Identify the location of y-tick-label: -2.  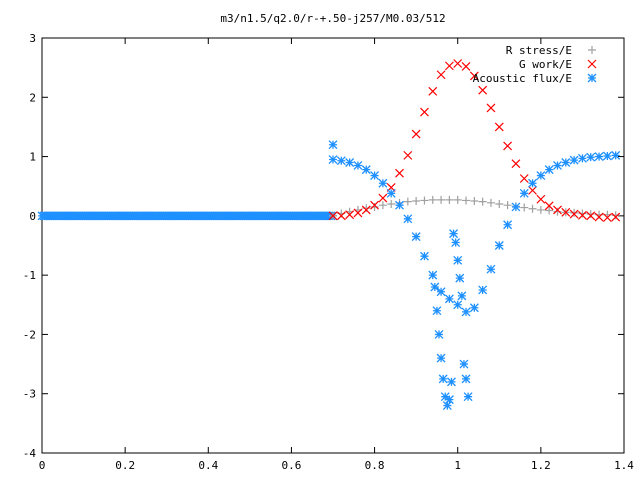
(29, 334).